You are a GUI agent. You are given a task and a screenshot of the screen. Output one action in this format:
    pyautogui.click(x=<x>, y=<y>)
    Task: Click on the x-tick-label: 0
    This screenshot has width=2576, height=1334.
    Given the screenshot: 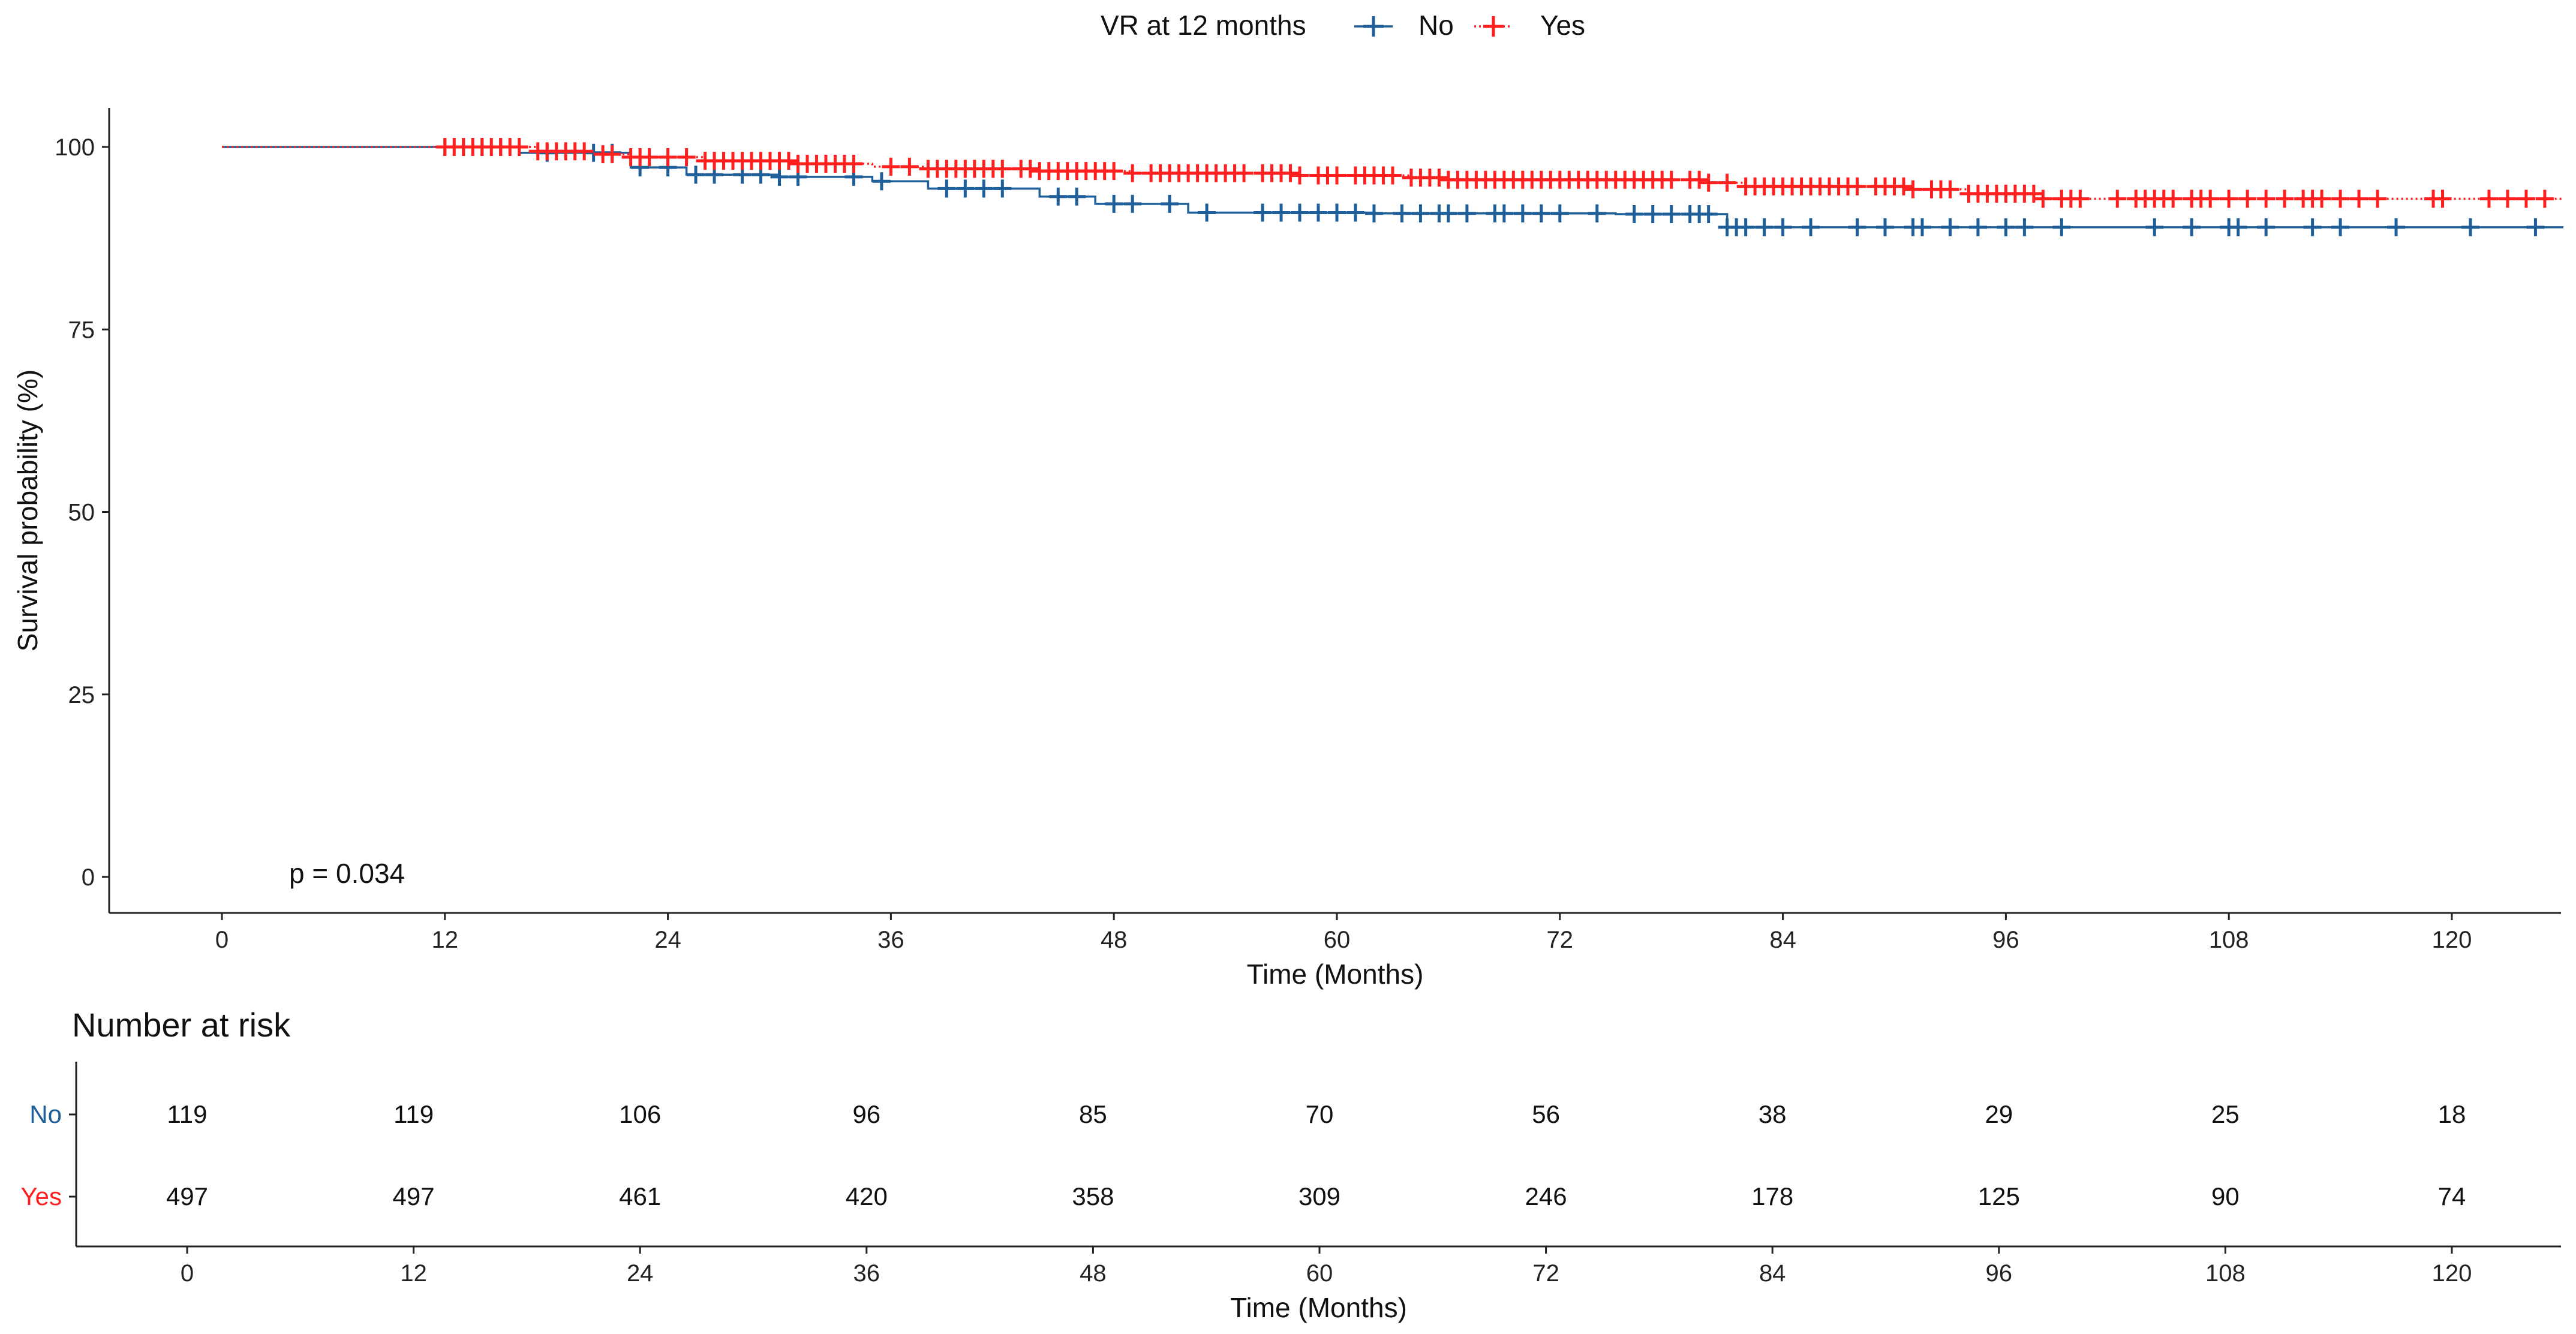 What is the action you would take?
    pyautogui.click(x=222, y=940)
    